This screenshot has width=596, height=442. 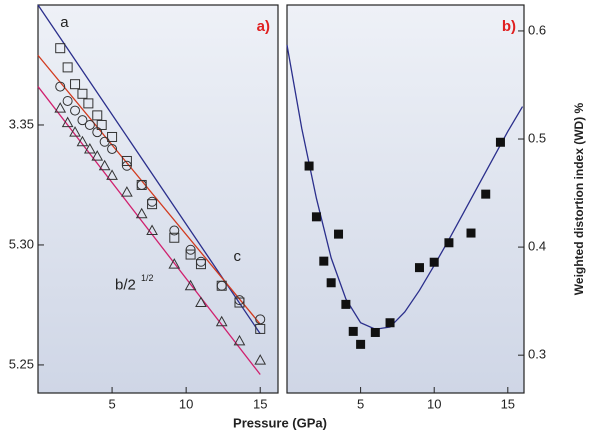 I want to click on annotation: c, so click(x=238, y=256).